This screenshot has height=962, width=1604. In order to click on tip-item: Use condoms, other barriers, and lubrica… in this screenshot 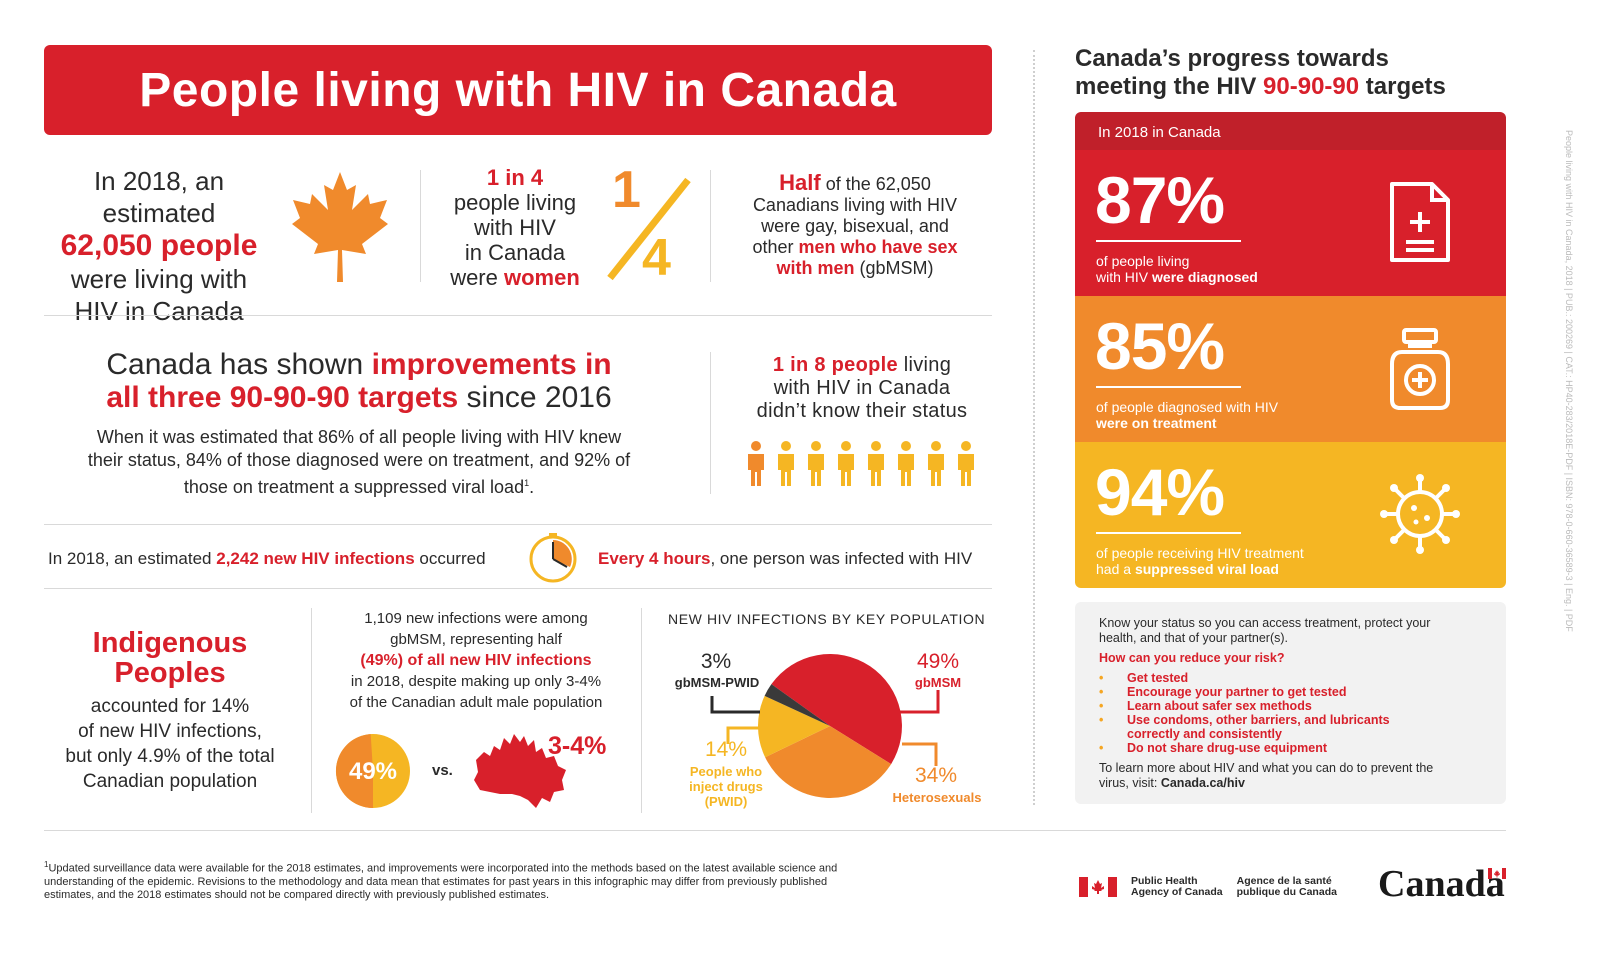, I will do `click(1292, 720)`.